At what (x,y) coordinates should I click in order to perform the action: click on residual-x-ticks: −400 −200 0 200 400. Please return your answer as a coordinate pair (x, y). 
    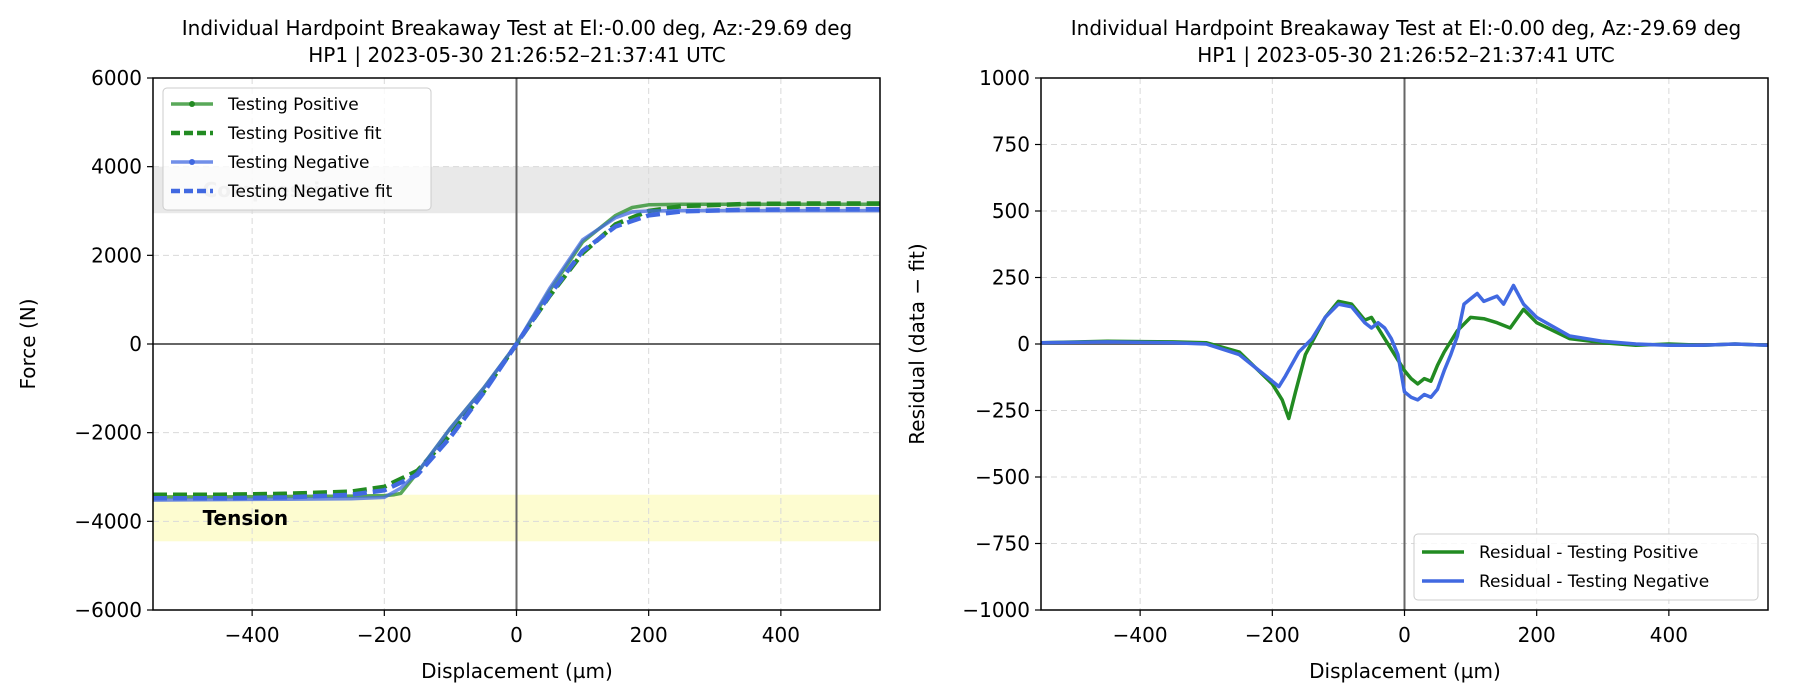
    Looking at the image, I should click on (1400, 628).